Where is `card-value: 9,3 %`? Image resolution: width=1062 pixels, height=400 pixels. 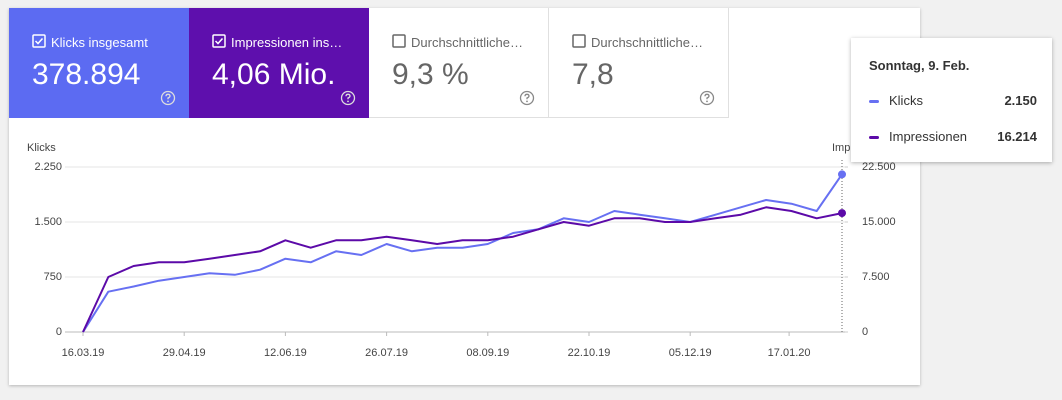
card-value: 9,3 % is located at coordinates (430, 74).